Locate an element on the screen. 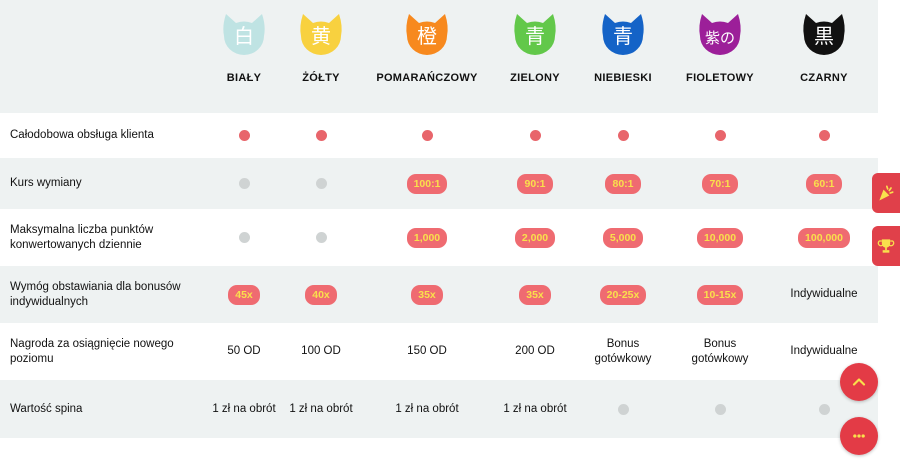 Image resolution: width=900 pixels, height=461 pixels. table-cell: 10,000 is located at coordinates (720, 237).